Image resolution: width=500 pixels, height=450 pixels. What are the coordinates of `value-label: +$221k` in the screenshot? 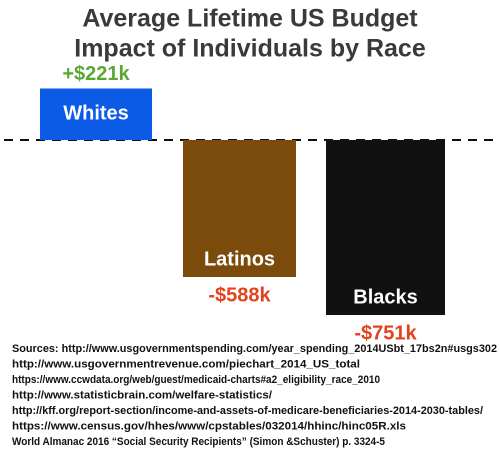 It's located at (96, 74).